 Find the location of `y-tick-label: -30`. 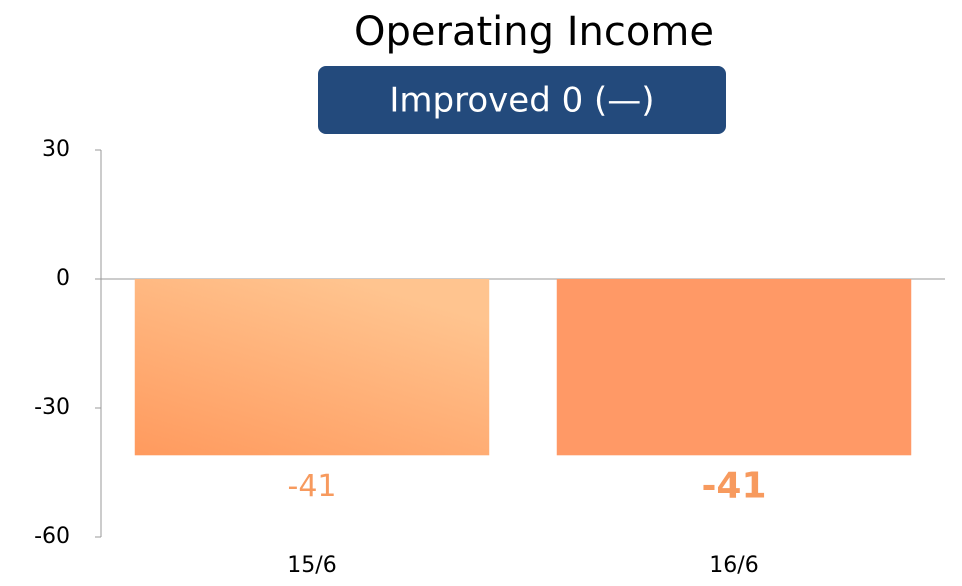

y-tick-label: -30 is located at coordinates (52, 407).